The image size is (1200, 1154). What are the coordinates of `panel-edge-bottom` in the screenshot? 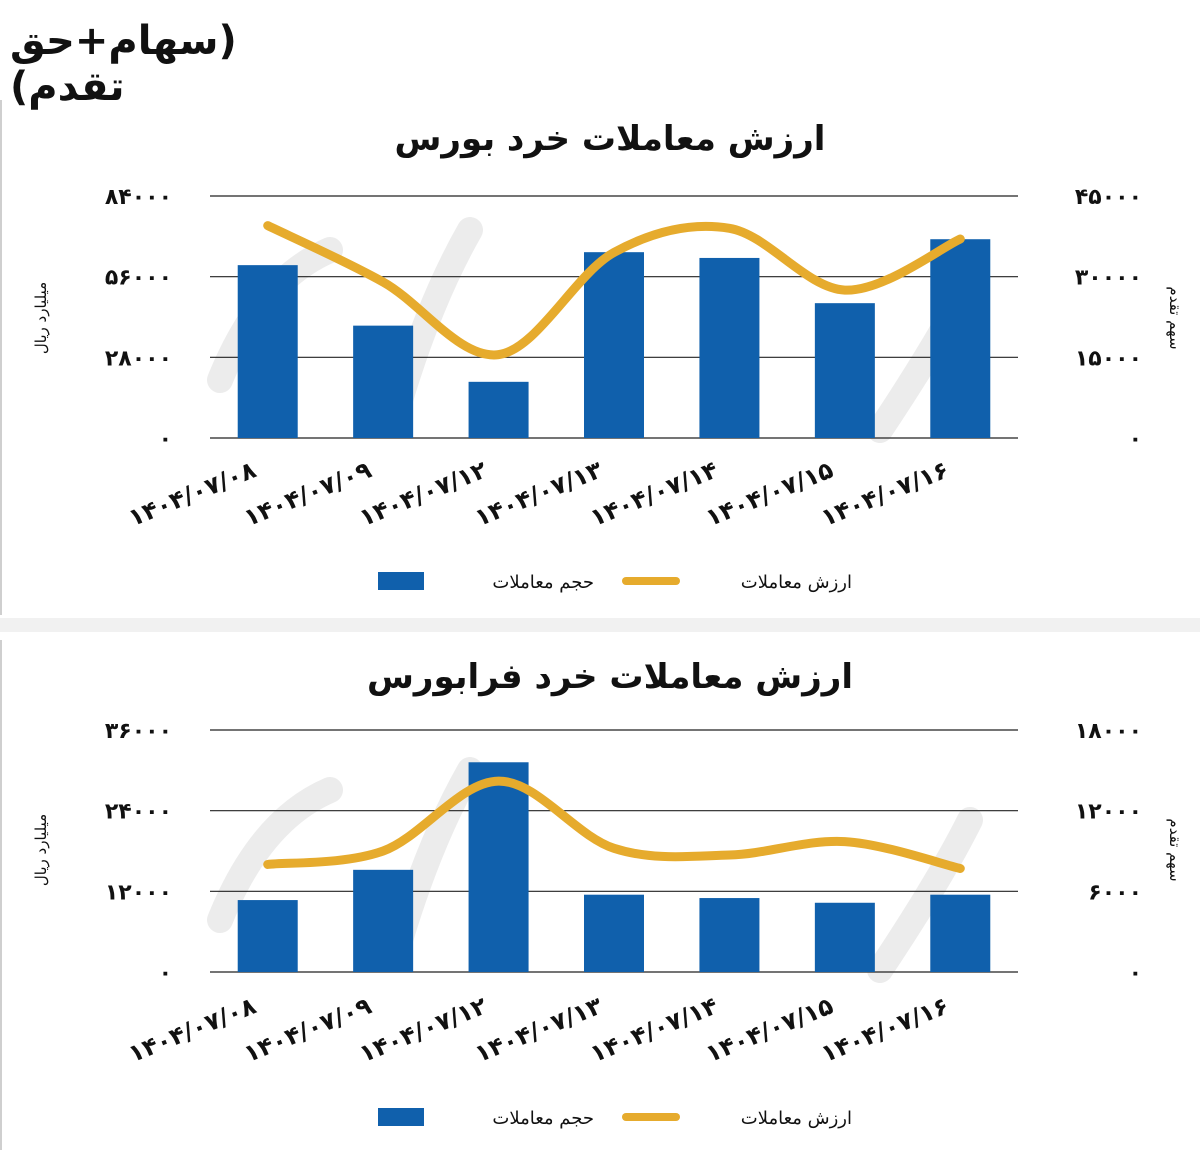 It's located at (1, 895).